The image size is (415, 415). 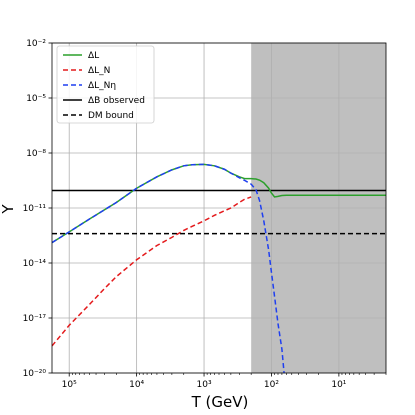 I want to click on legend: ΔL ΔL_N ΔL_Nη ΔB observed DM bound, so click(x=105, y=84).